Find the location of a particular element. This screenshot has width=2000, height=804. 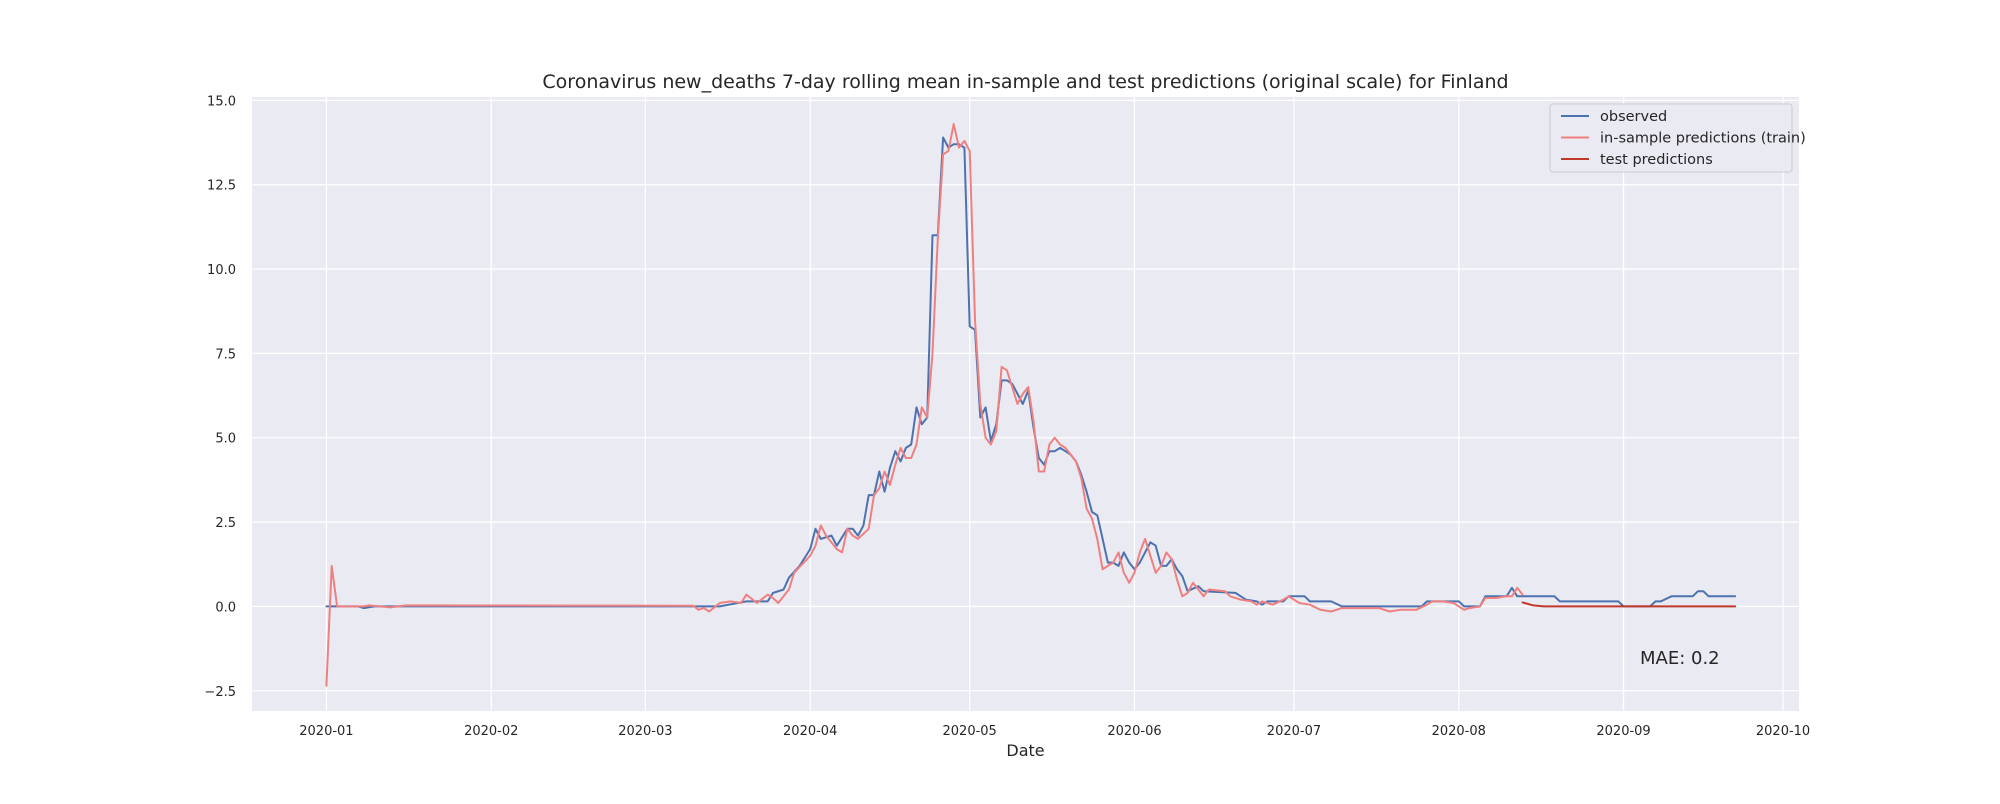

x-tick-label: 2020-04 is located at coordinates (810, 731).